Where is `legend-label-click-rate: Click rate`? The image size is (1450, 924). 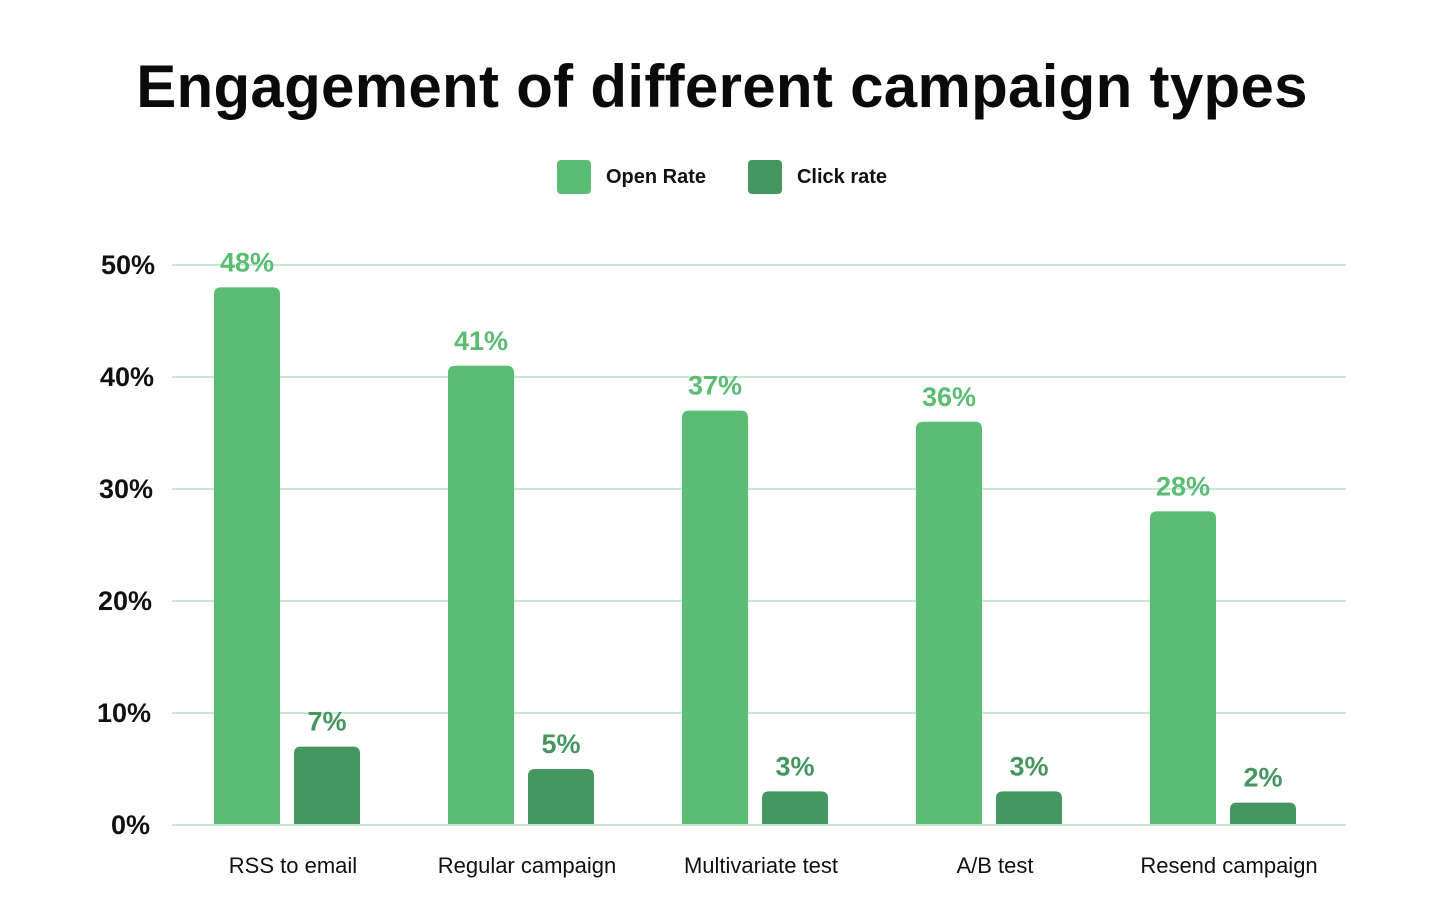
legend-label-click-rate: Click rate is located at coordinates (842, 176).